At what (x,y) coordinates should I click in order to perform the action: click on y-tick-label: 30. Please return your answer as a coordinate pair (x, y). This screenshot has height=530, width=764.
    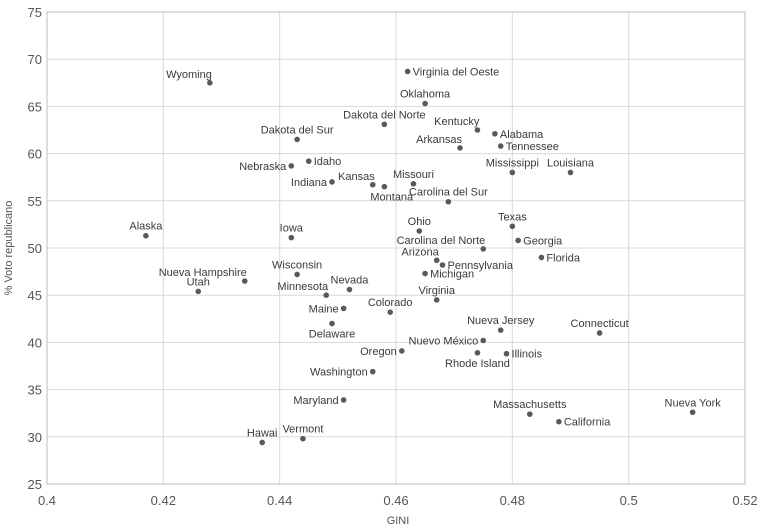
    Looking at the image, I should click on (35, 437).